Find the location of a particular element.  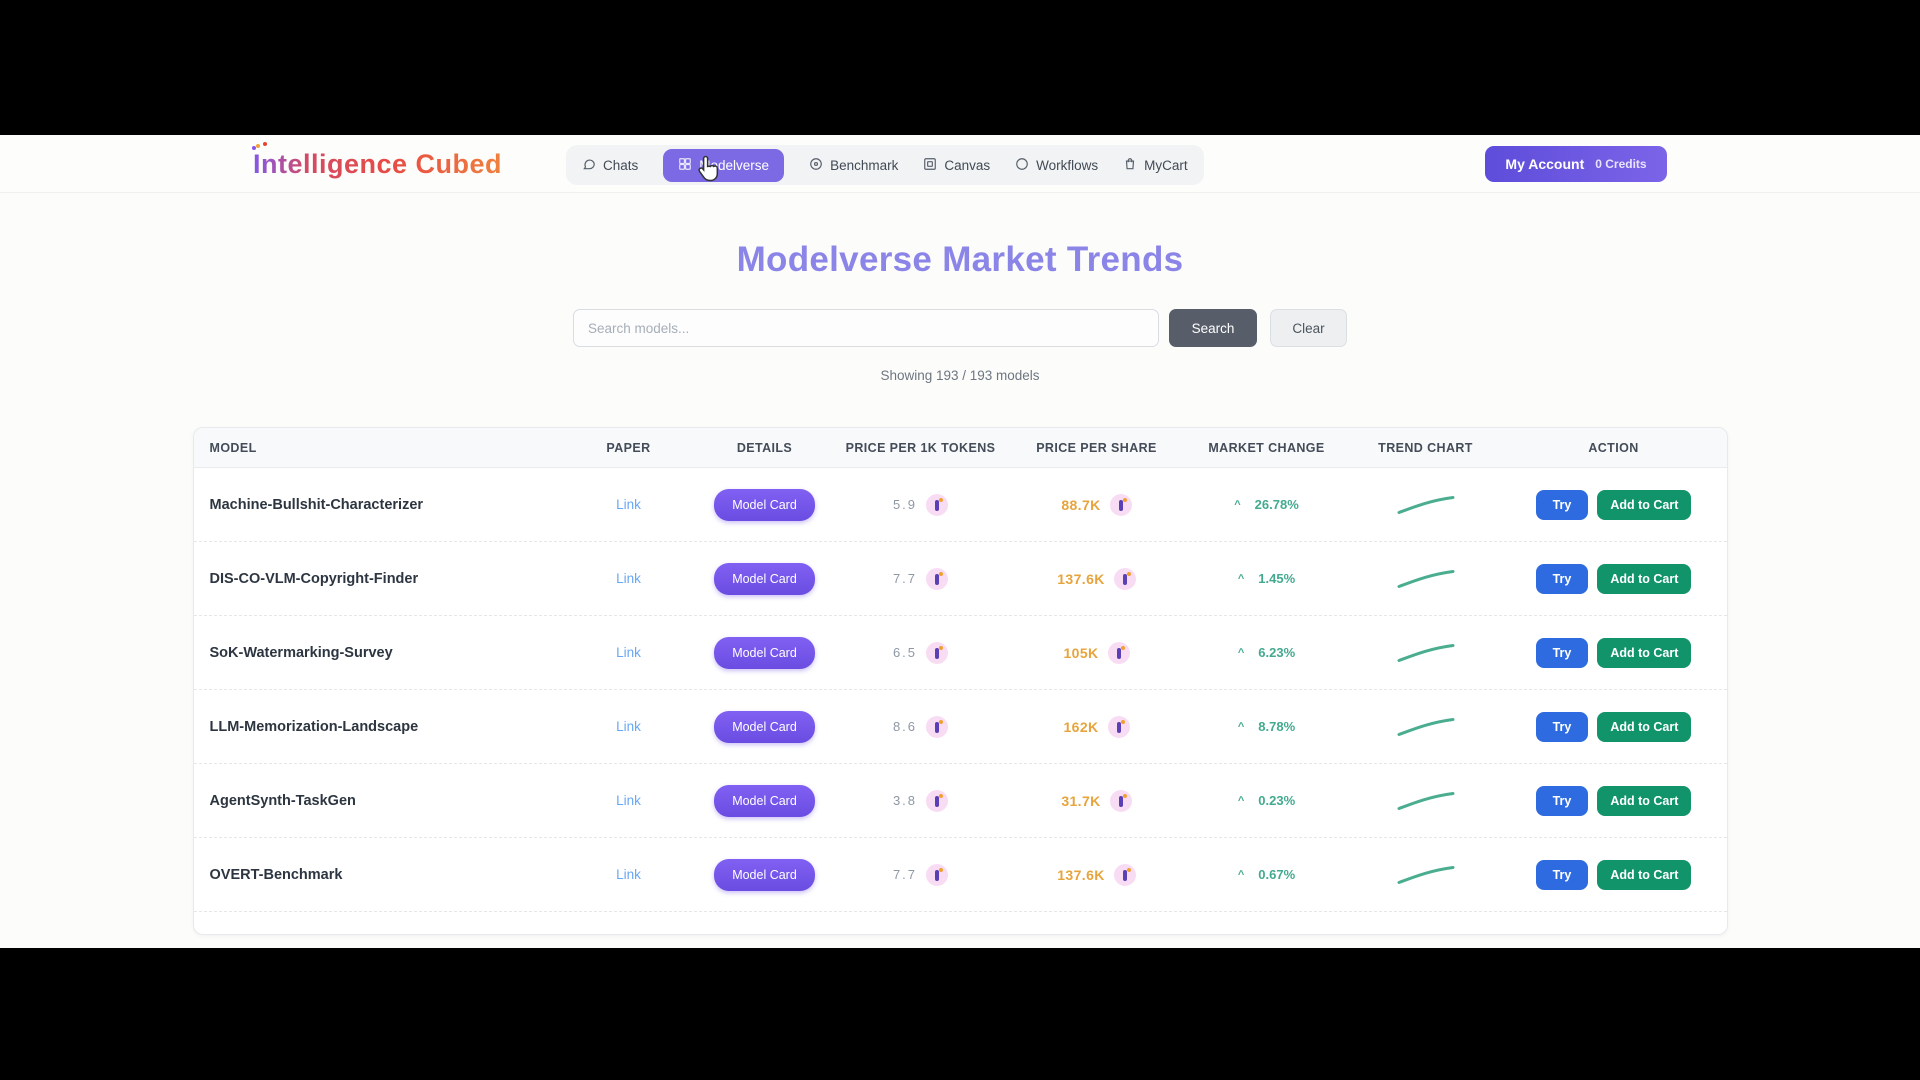

nav-label: Canvas is located at coordinates (967, 165).